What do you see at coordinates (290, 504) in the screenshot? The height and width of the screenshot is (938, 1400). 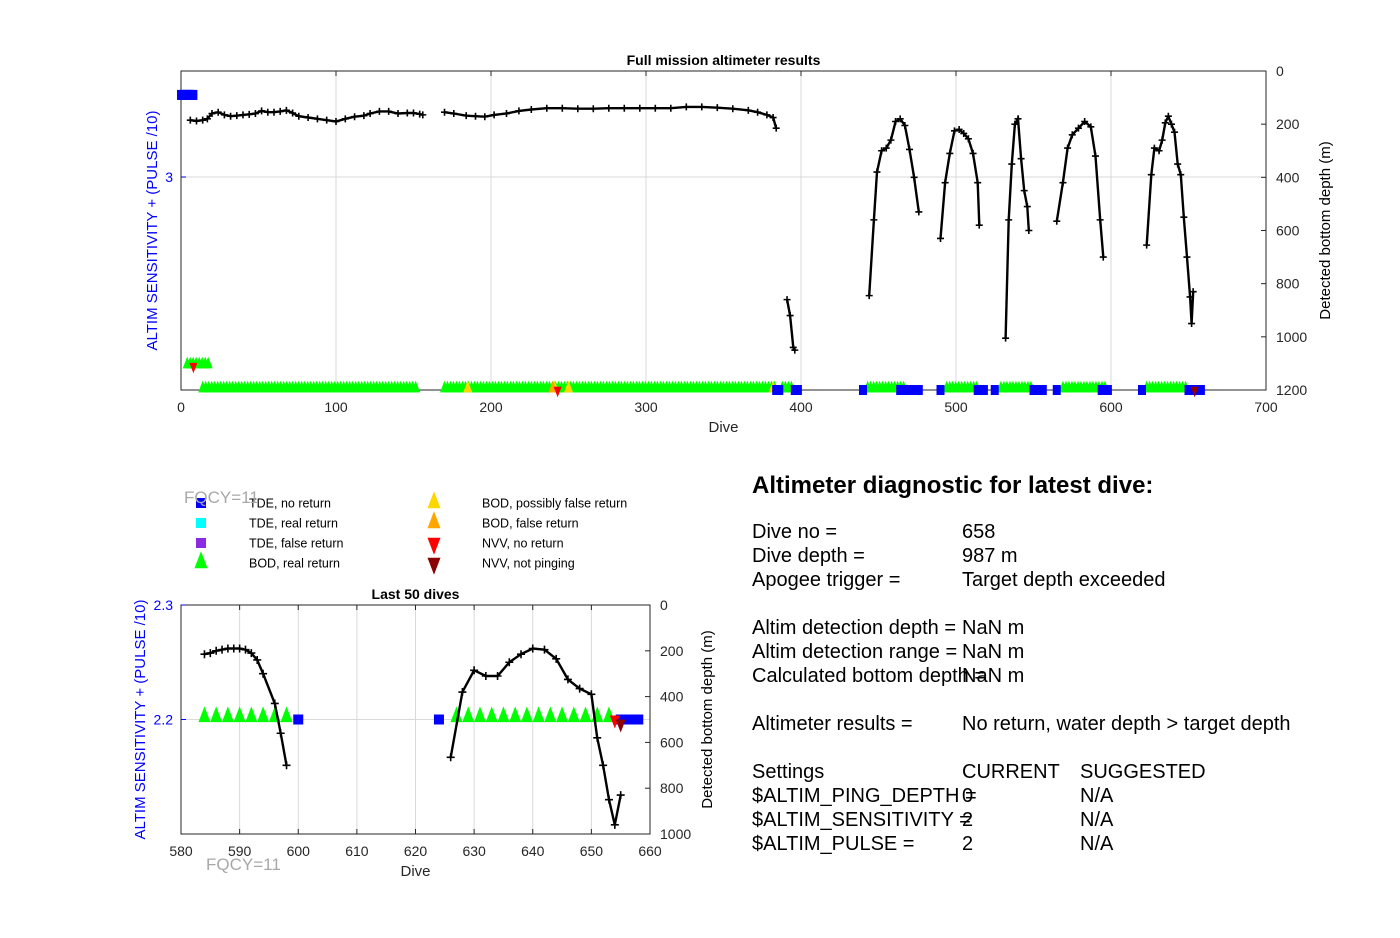 I see `legend-label: TDE, no return` at bounding box center [290, 504].